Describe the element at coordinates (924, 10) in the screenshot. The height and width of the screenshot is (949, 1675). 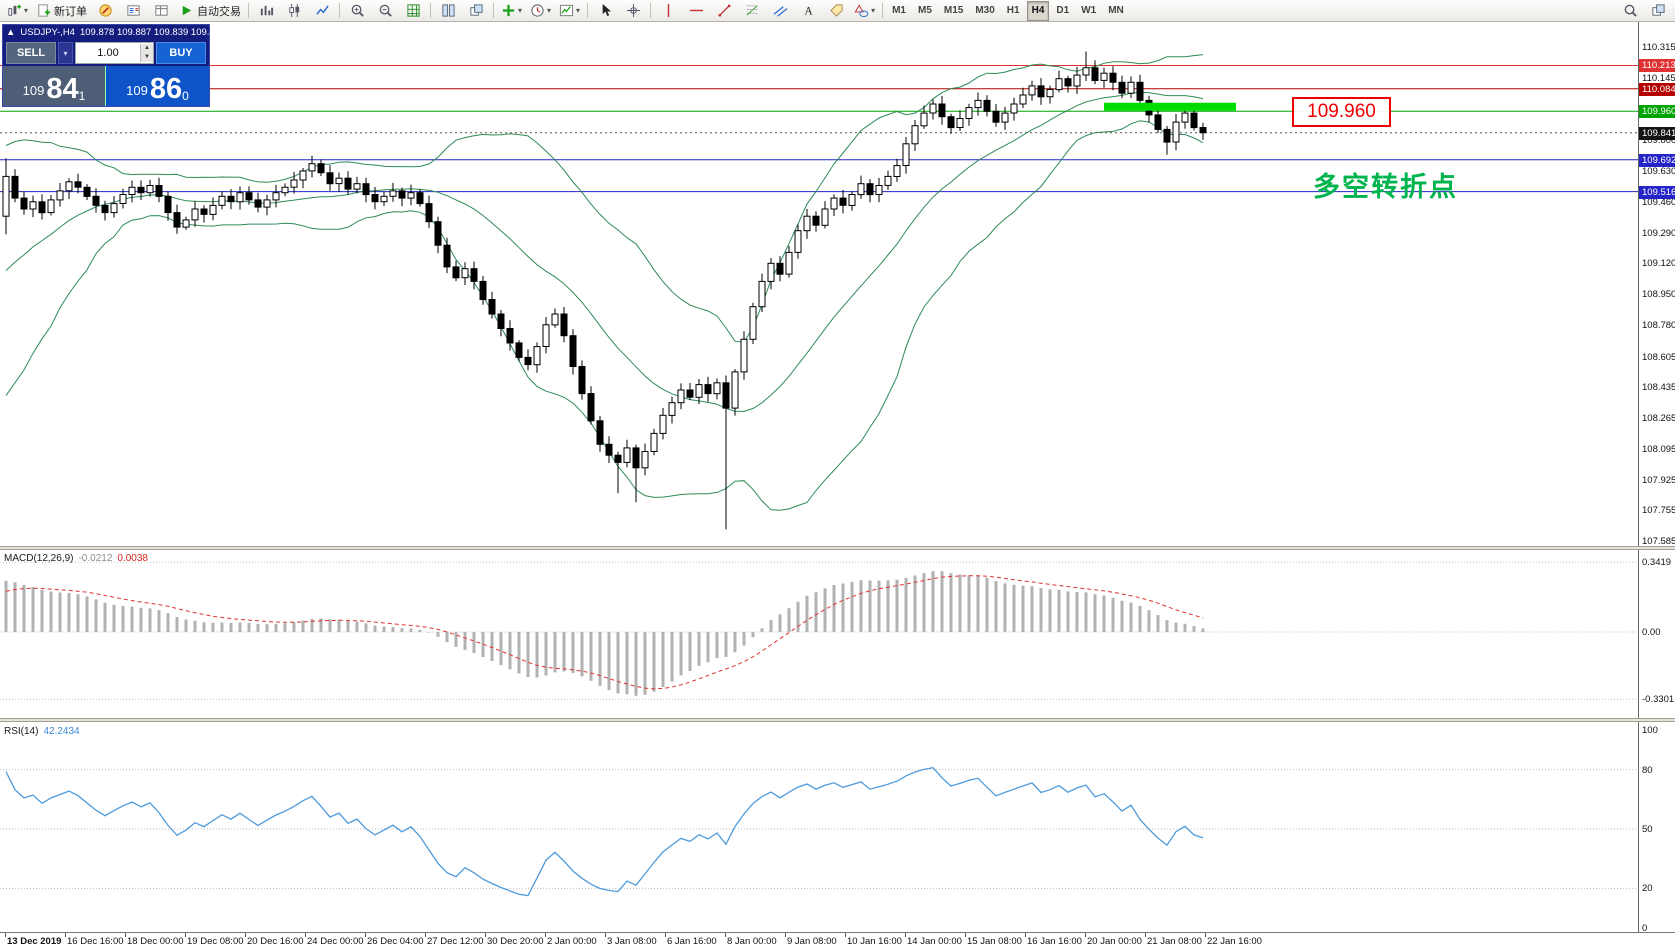
I see `timeframe-m5-button: M5` at that location.